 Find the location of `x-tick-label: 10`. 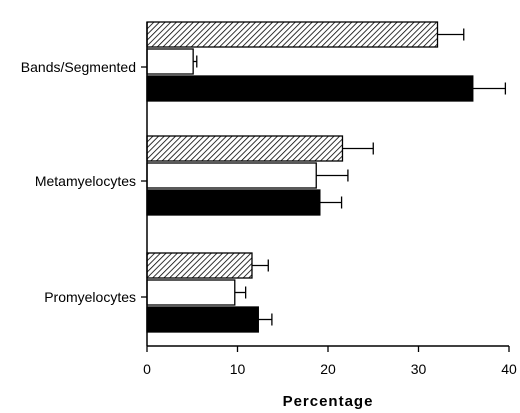

x-tick-label: 10 is located at coordinates (238, 369).